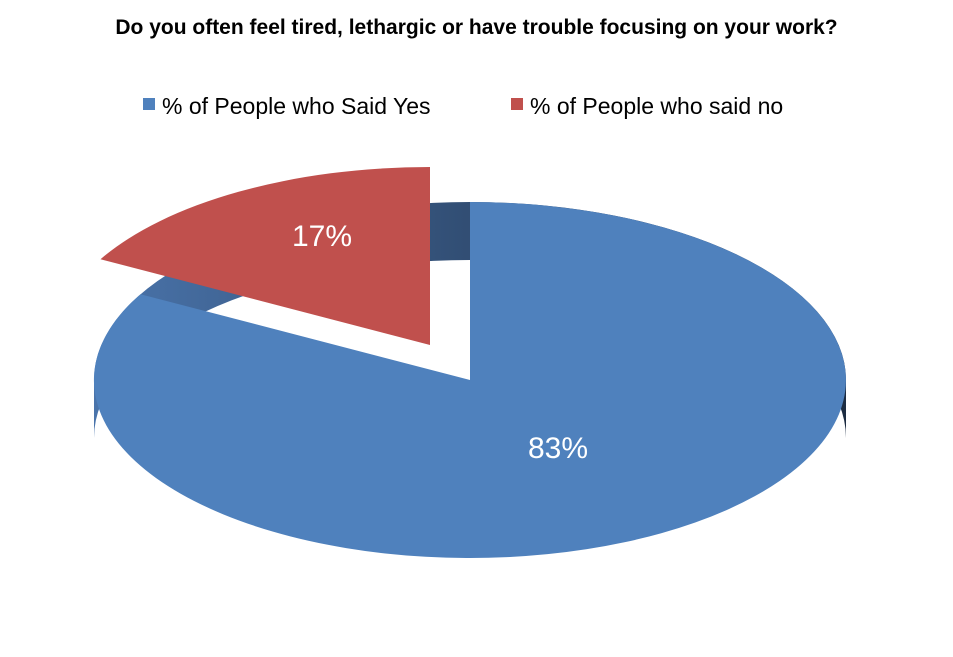 The height and width of the screenshot is (657, 953). What do you see at coordinates (149, 104) in the screenshot?
I see `legend-swatch-yes` at bounding box center [149, 104].